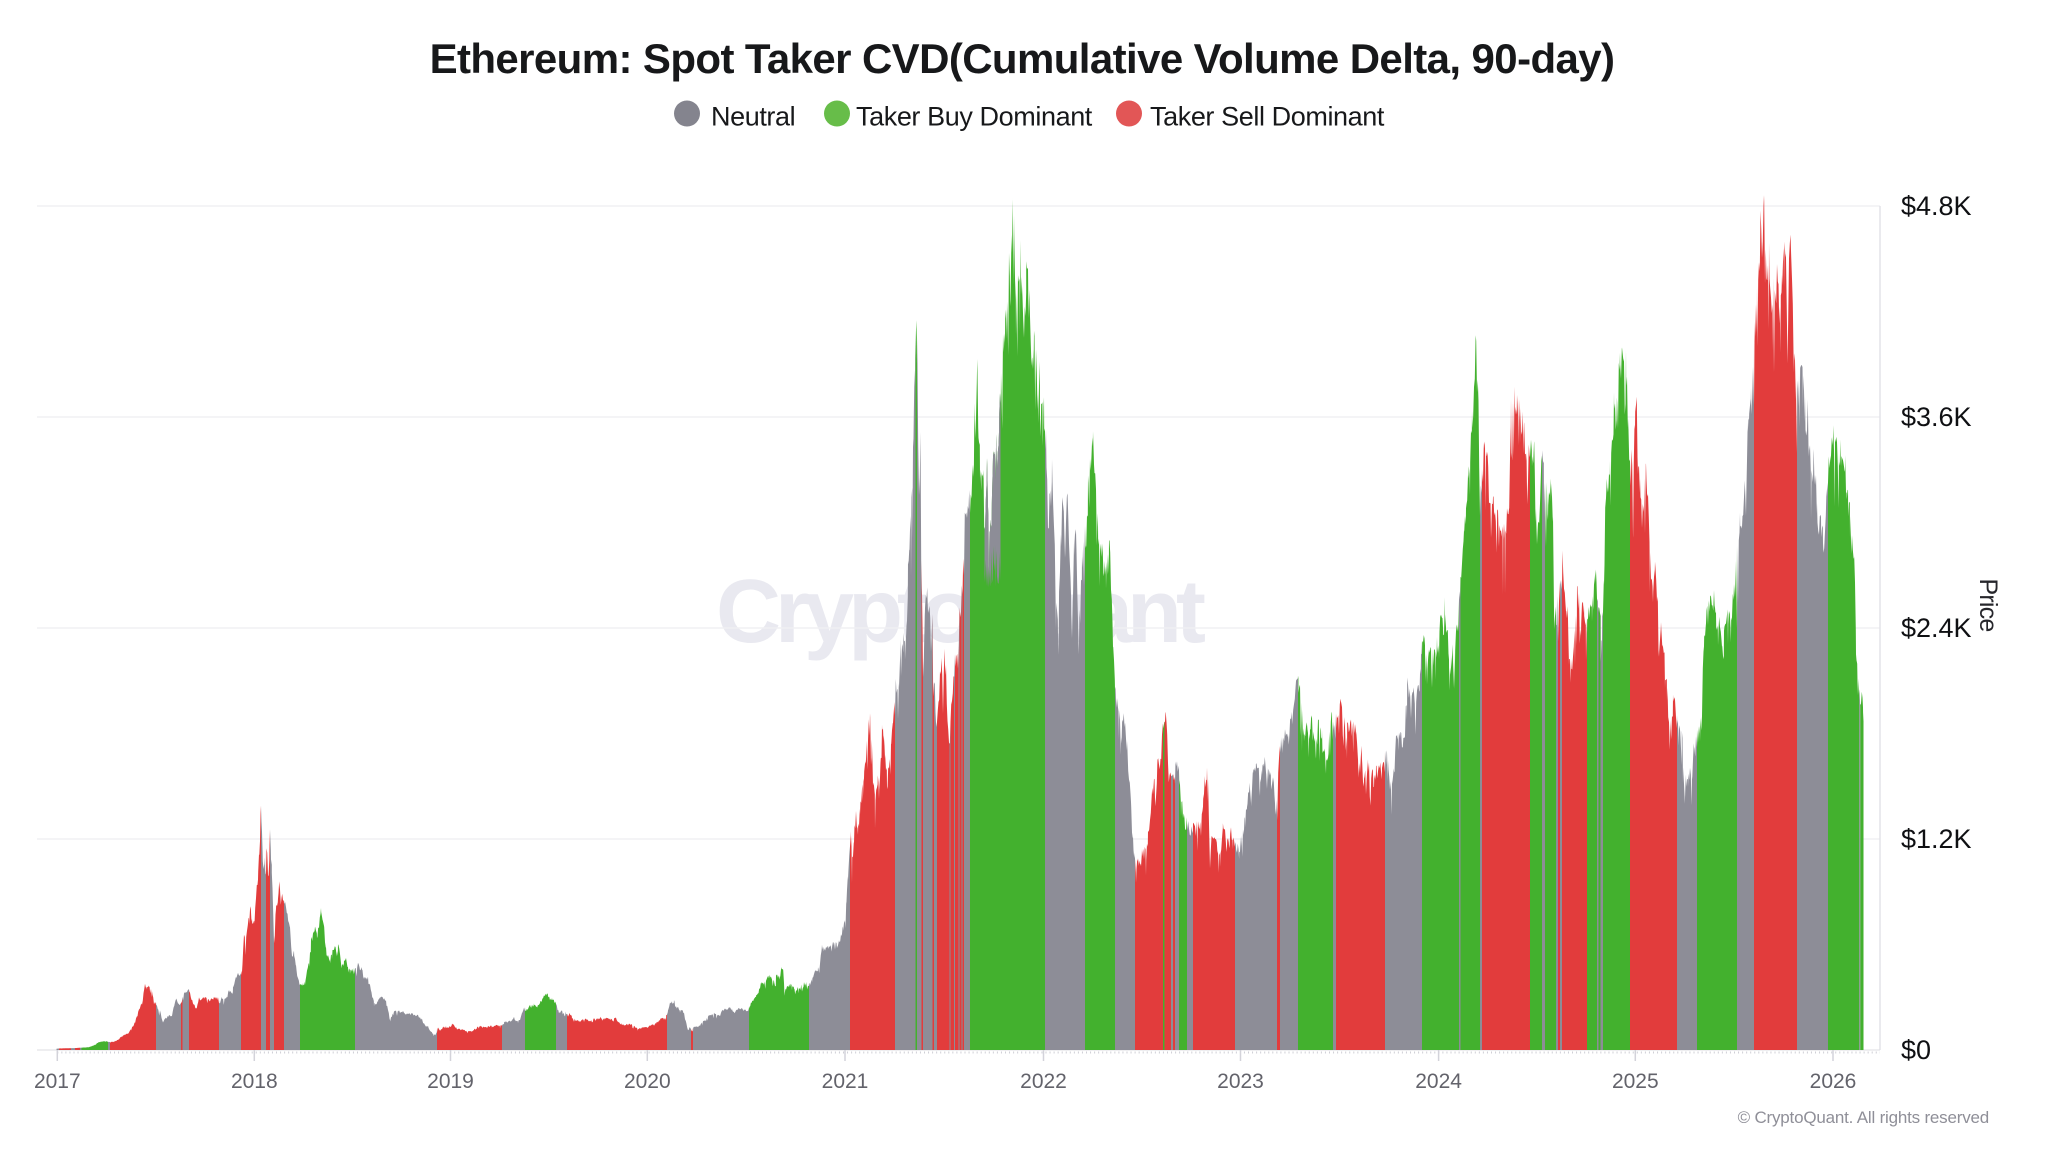 This screenshot has height=1152, width=2048. What do you see at coordinates (1916, 1050) in the screenshot?
I see `svg-text: $0` at bounding box center [1916, 1050].